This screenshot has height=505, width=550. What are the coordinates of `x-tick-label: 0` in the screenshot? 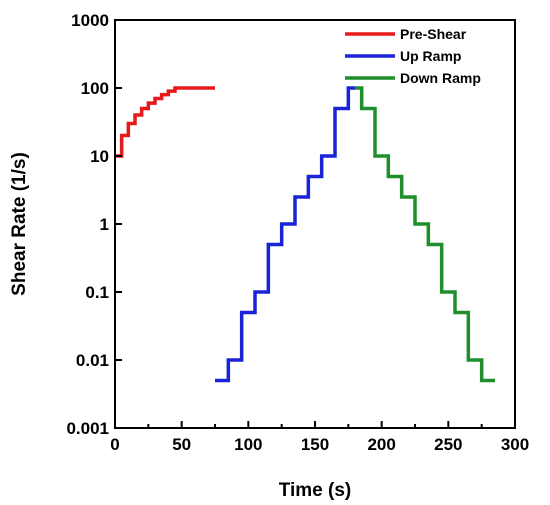 It's located at (114, 444).